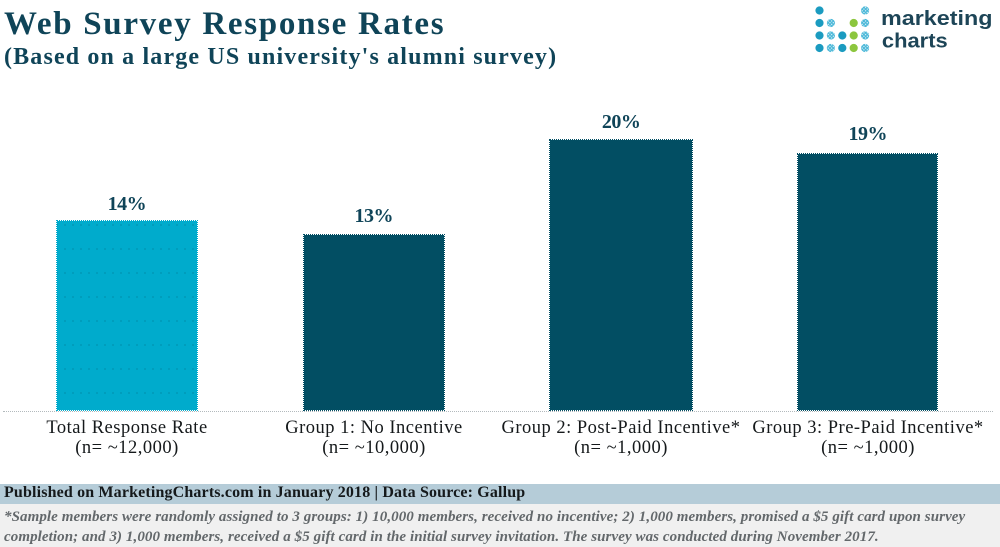  What do you see at coordinates (915, 42) in the screenshot?
I see `svg-text: charts` at bounding box center [915, 42].